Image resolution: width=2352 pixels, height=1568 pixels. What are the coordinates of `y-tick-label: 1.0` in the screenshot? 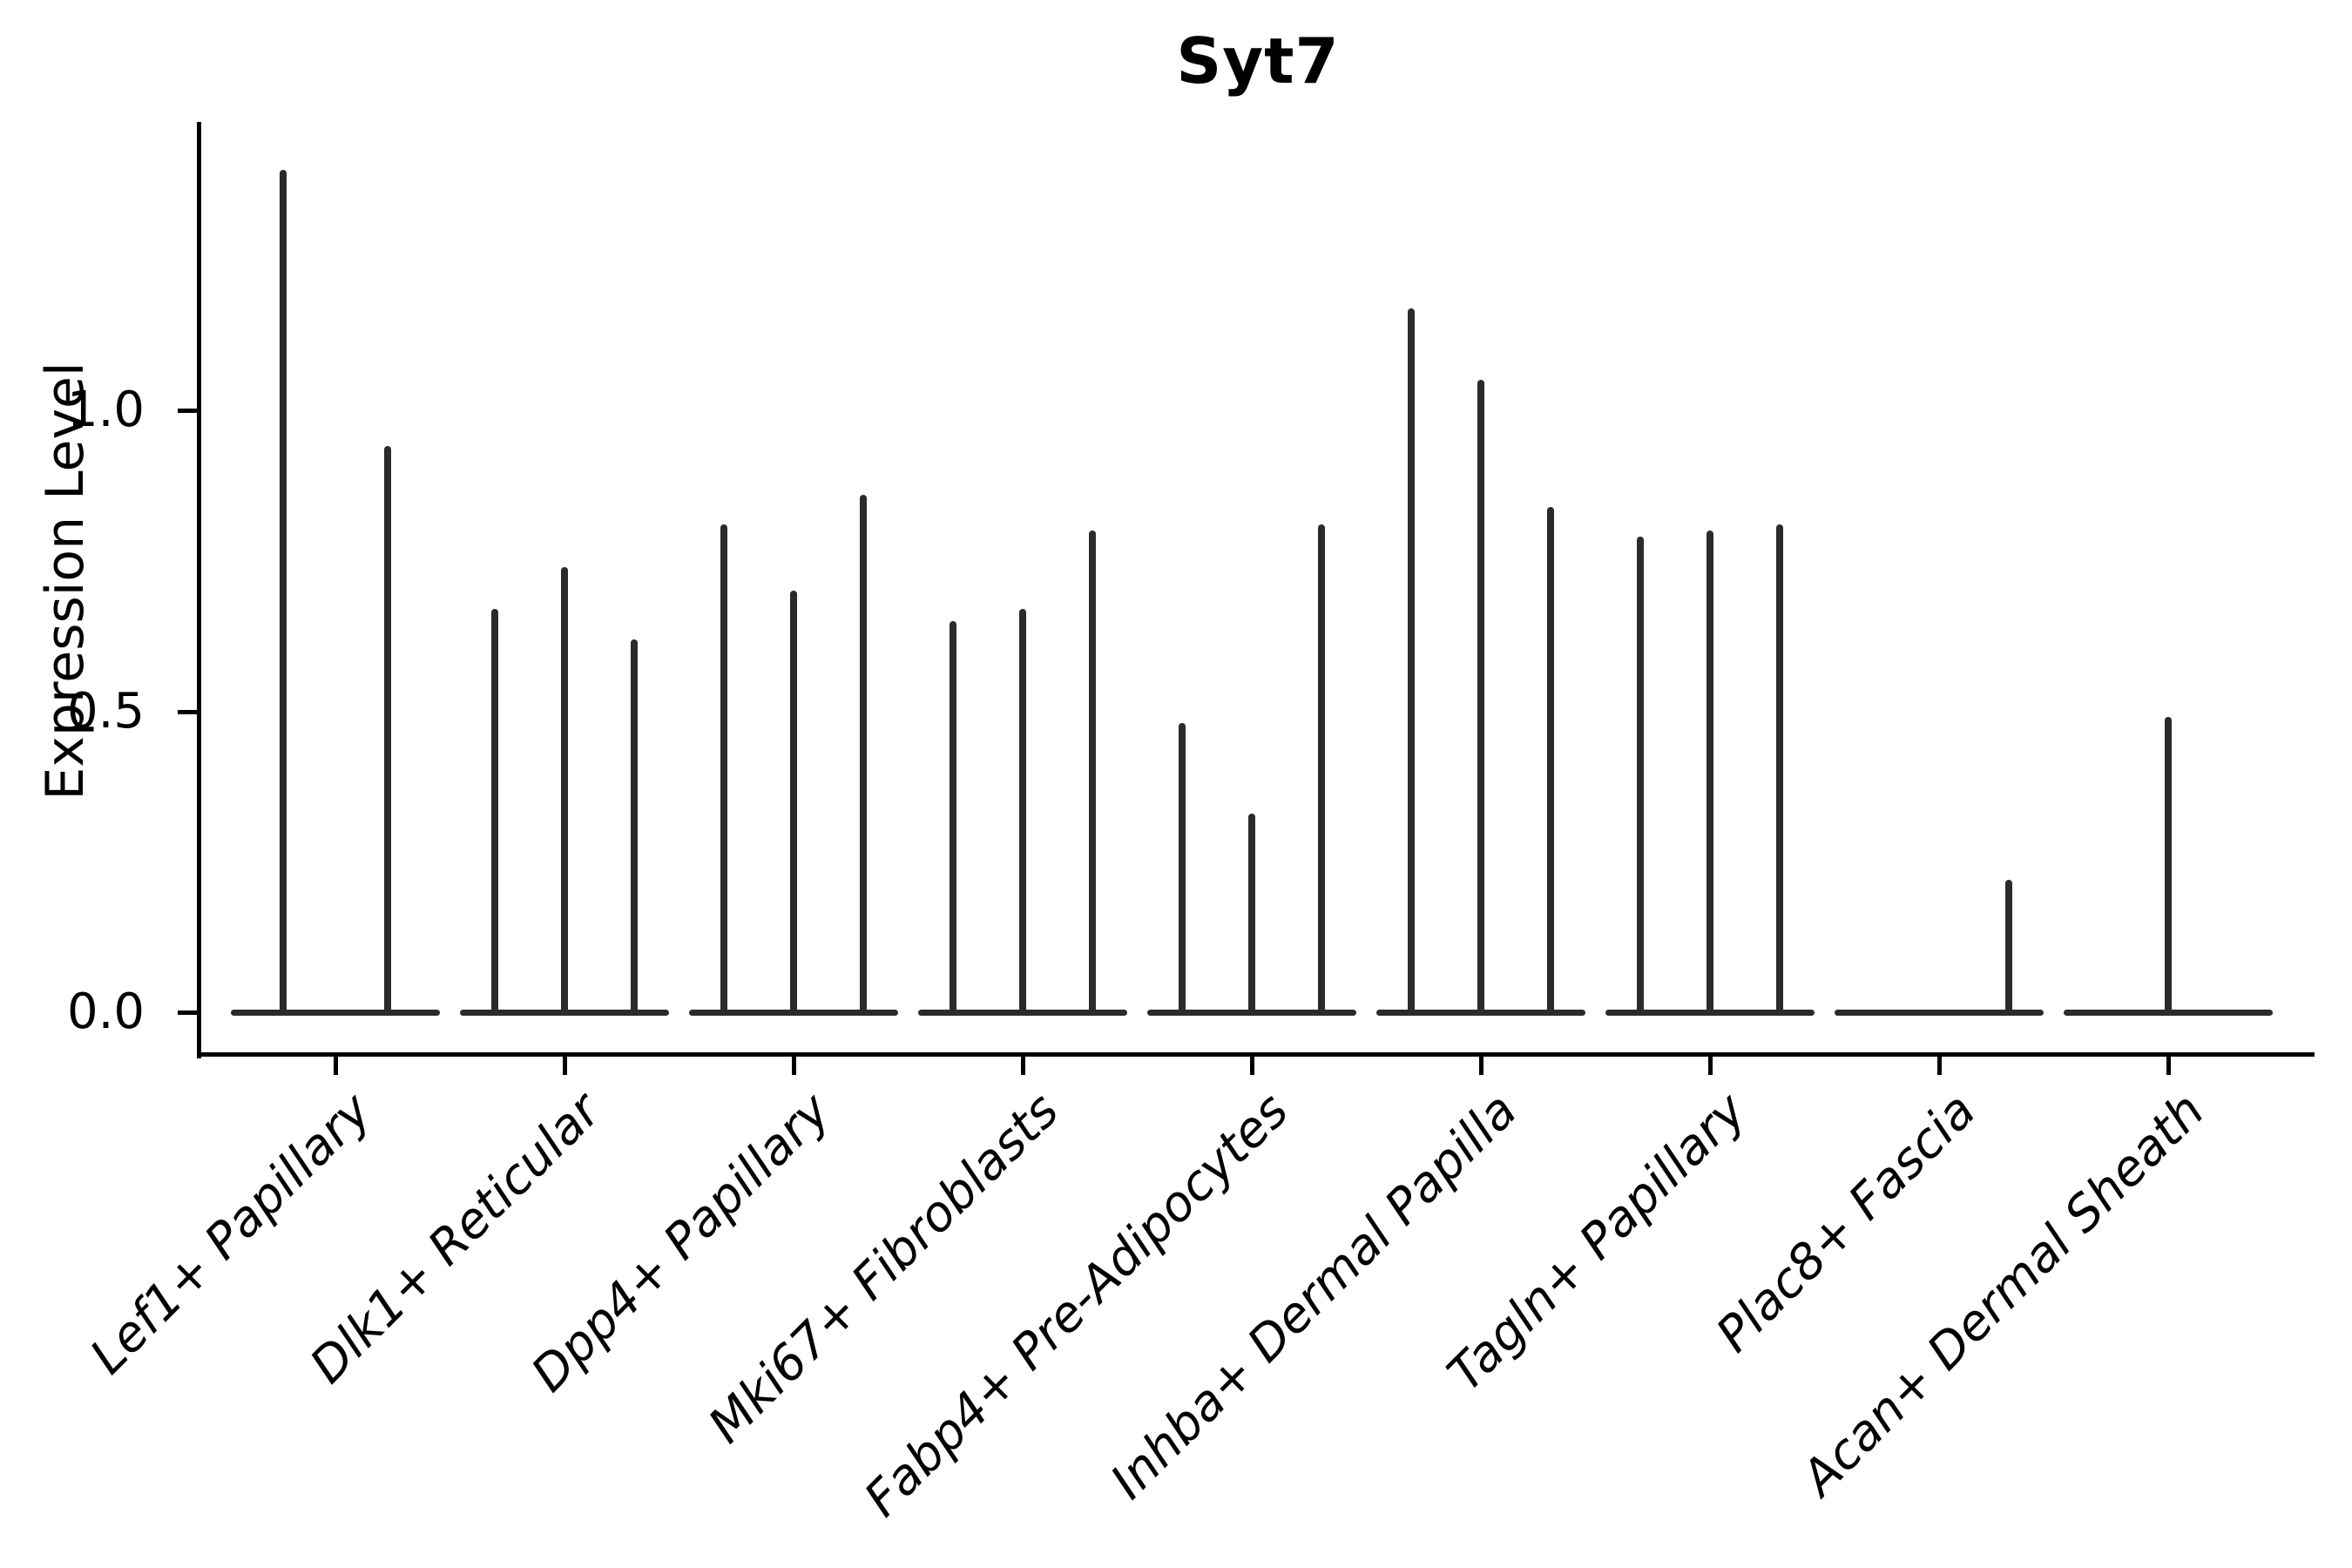 It's located at (106, 410).